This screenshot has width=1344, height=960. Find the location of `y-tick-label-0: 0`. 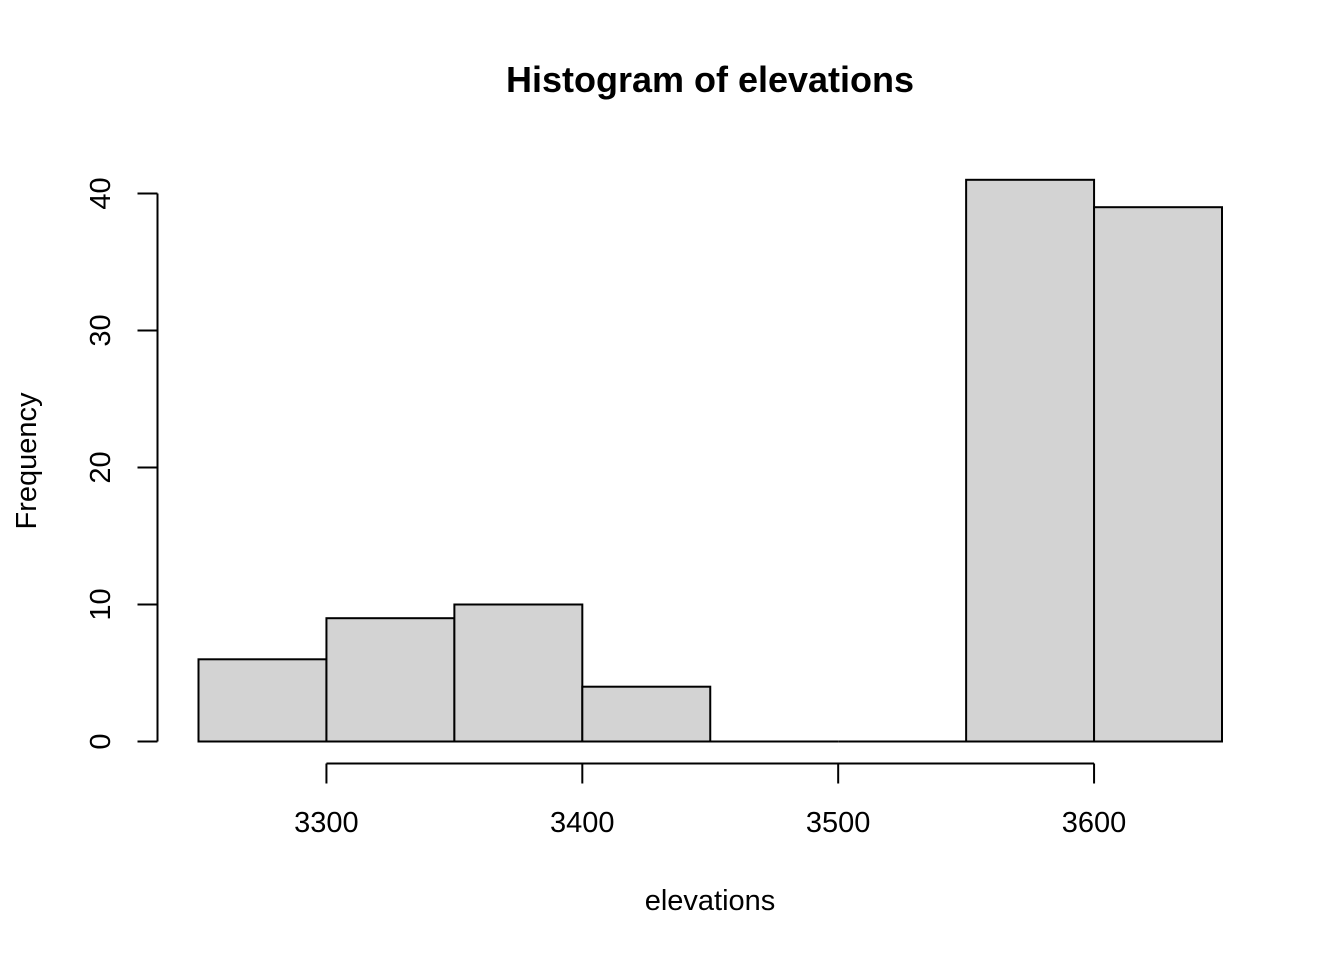

y-tick-label-0: 0 is located at coordinates (101, 741).